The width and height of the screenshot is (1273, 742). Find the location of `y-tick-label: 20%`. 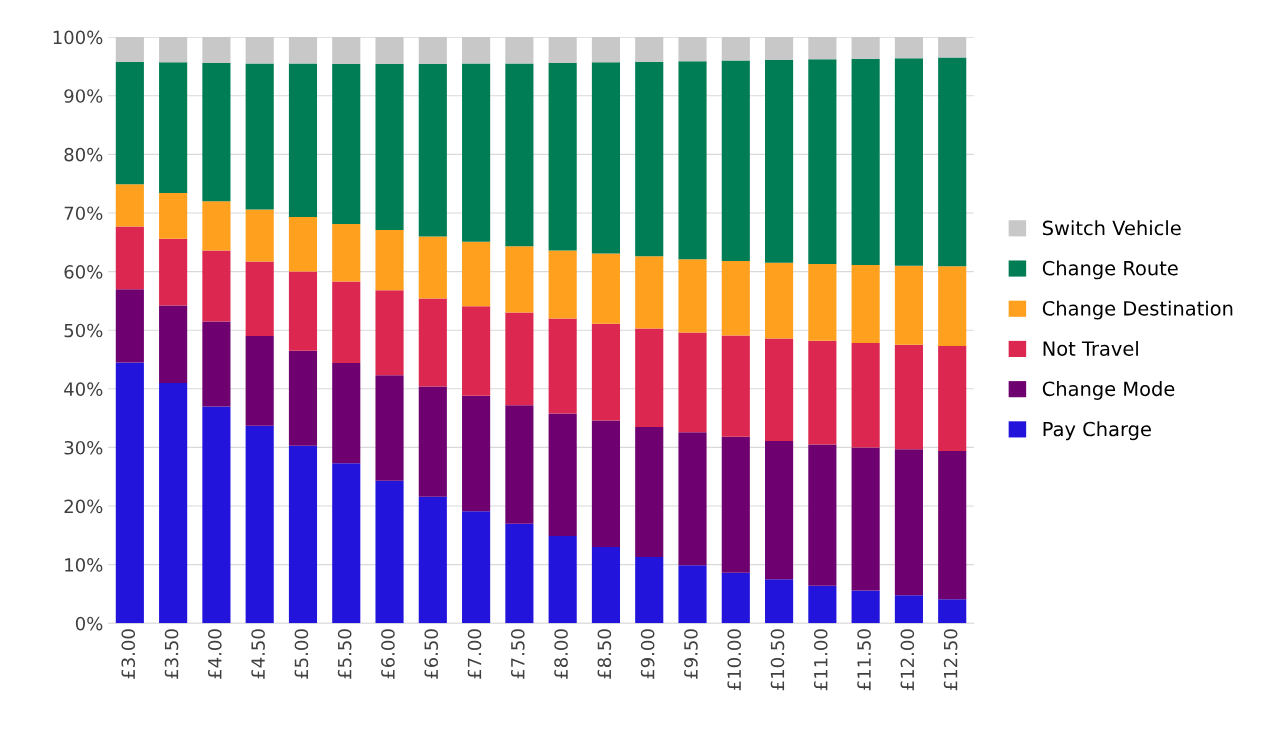

y-tick-label: 20% is located at coordinates (83, 506).